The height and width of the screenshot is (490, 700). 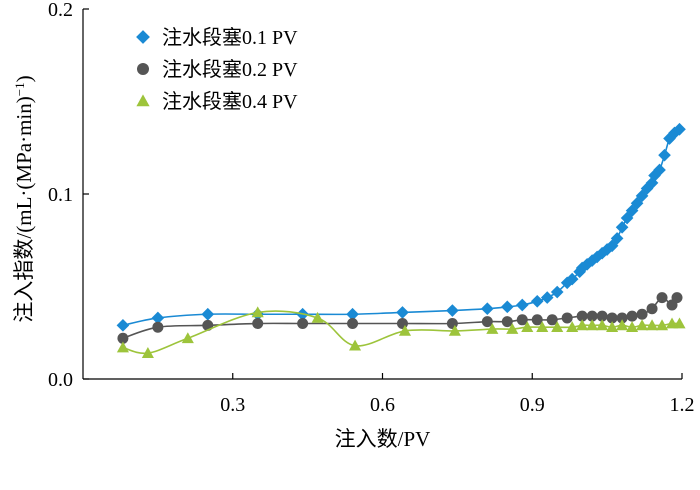 I want to click on y-tick-label: 0.2, so click(x=60, y=10).